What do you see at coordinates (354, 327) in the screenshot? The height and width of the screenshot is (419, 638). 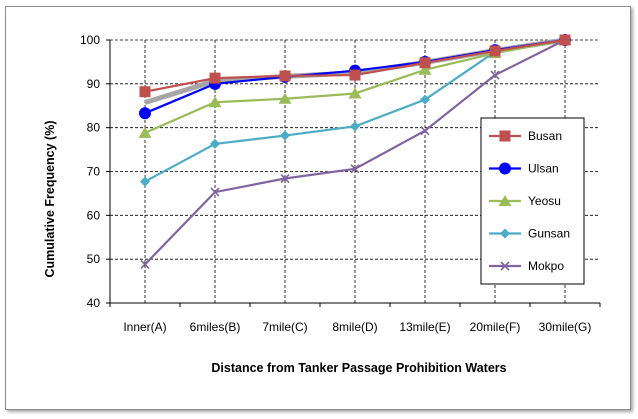 I see `x-tick-label: 8mile(D)` at bounding box center [354, 327].